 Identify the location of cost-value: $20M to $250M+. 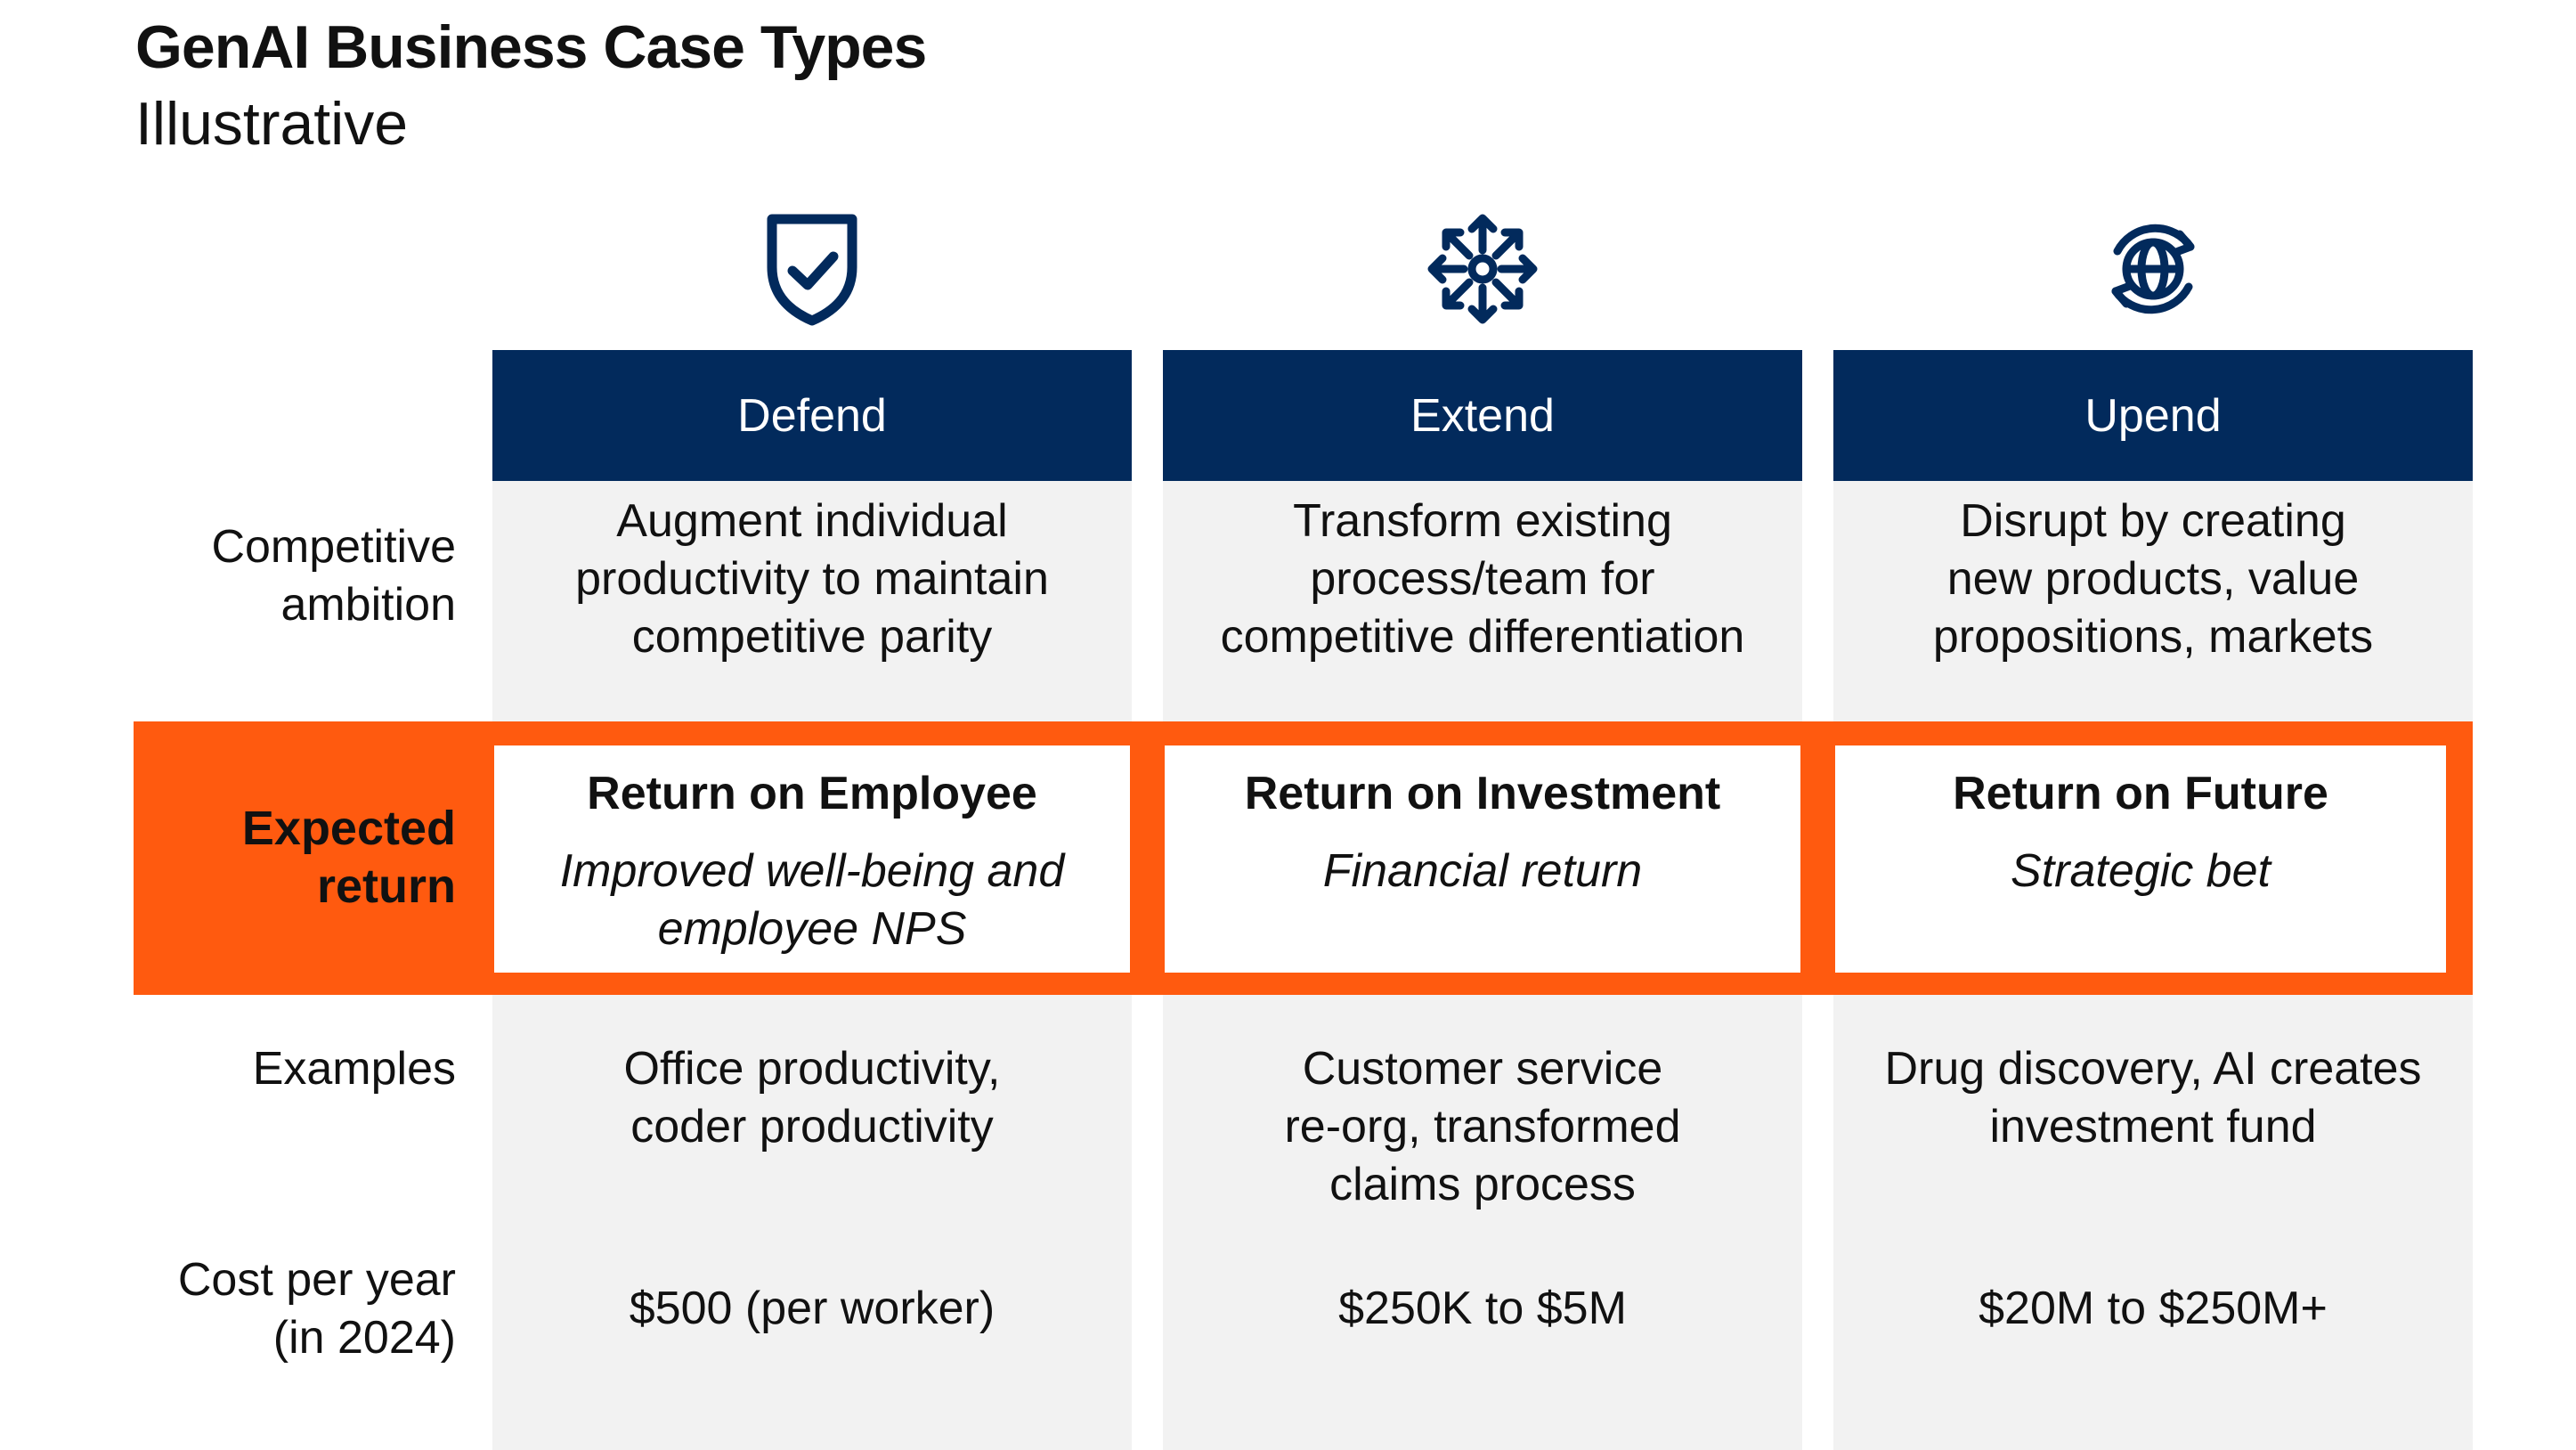
(2153, 1308).